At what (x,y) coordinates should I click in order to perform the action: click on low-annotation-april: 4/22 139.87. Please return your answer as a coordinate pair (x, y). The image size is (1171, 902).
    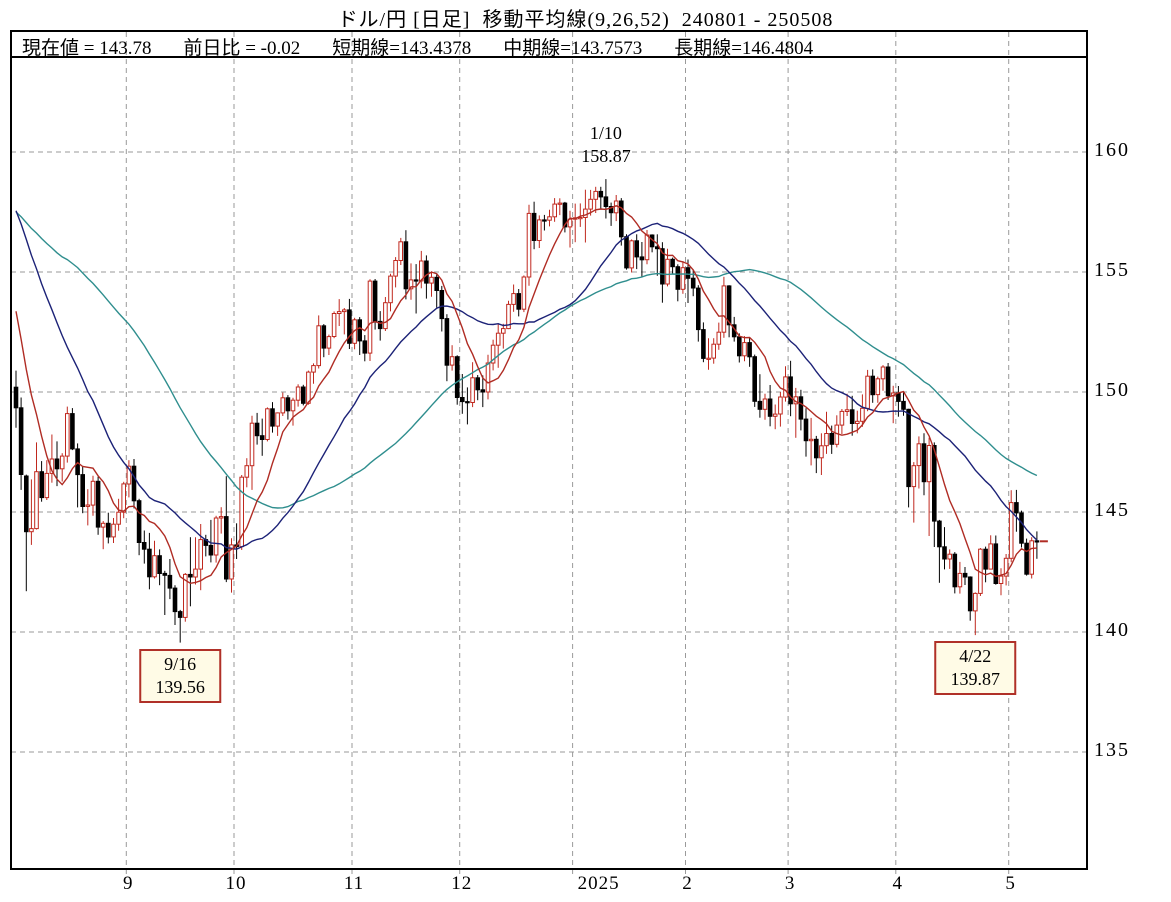
    Looking at the image, I should click on (975, 668).